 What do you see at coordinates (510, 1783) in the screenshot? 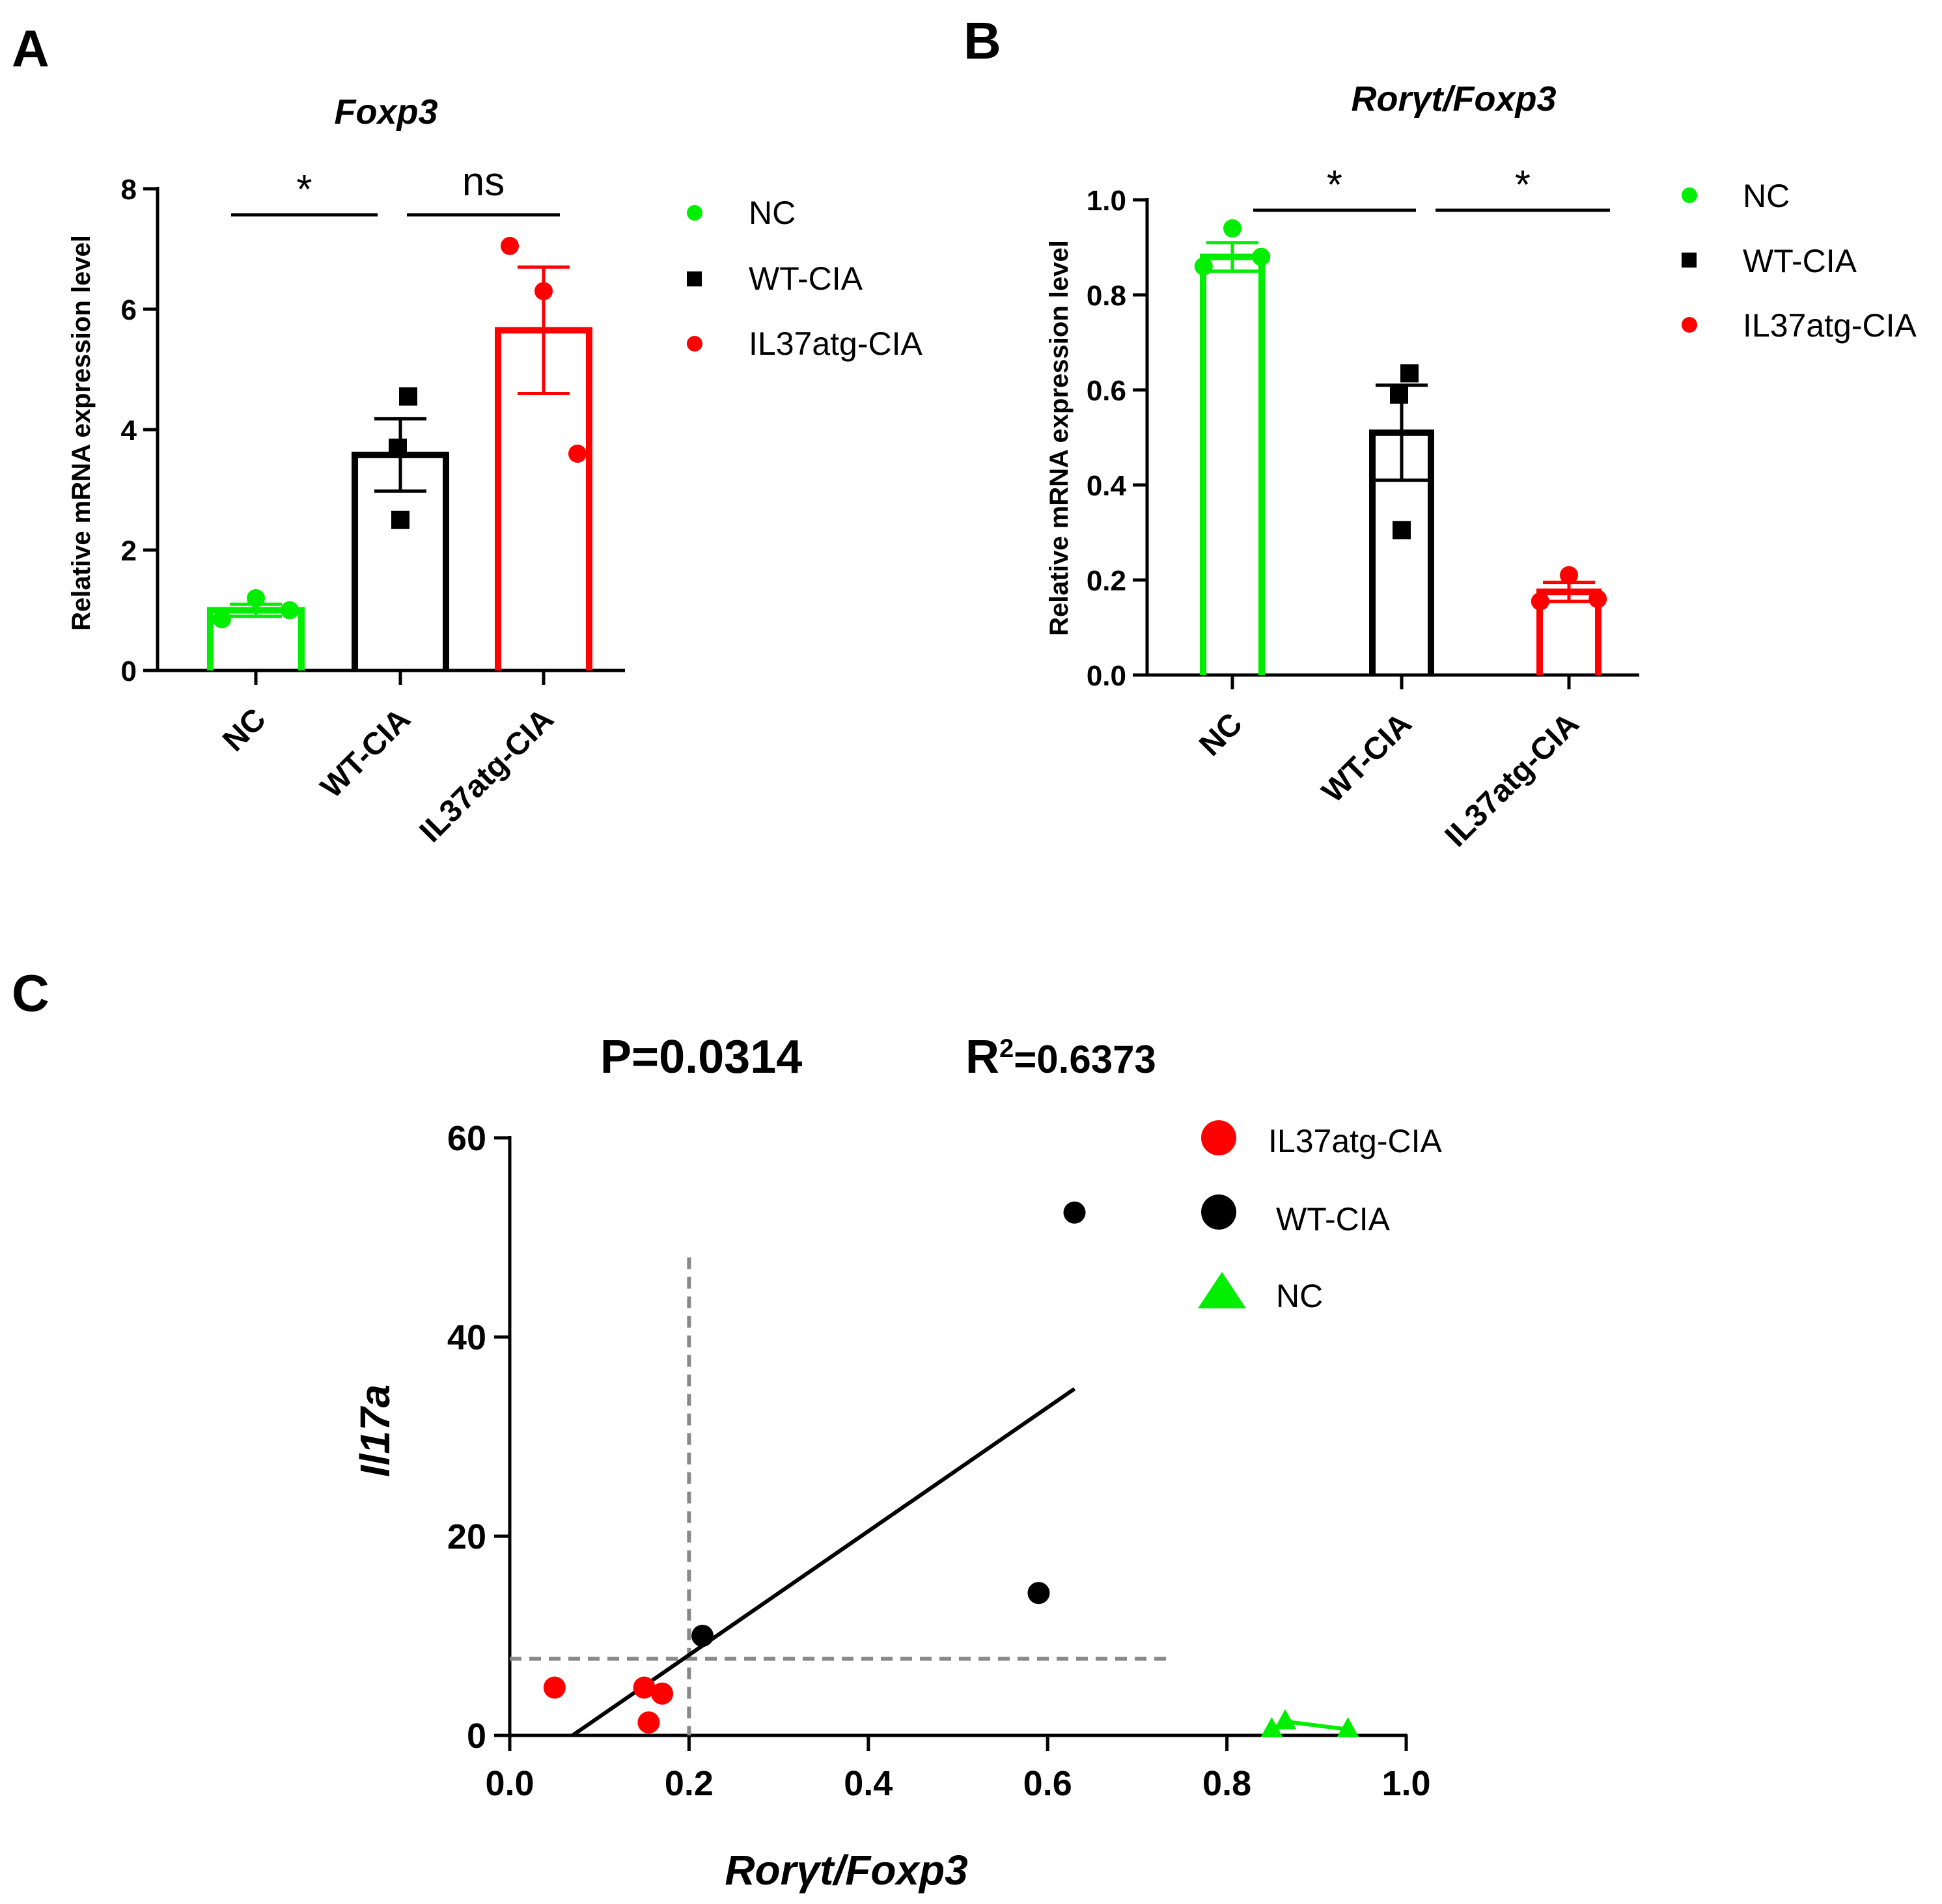
I see `panel-c-x-tick-label: 0.0` at bounding box center [510, 1783].